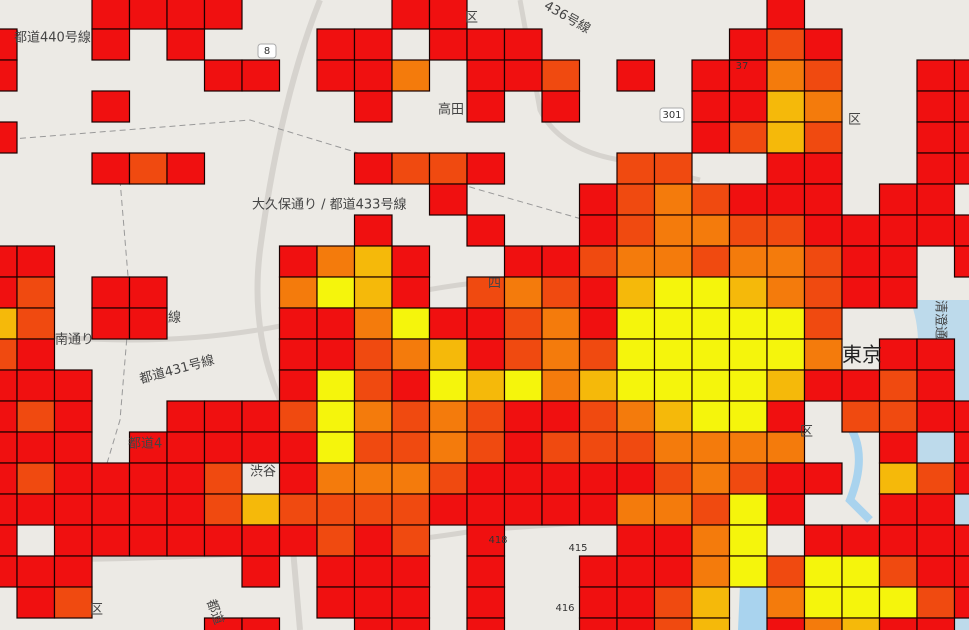 The image size is (969, 630). What do you see at coordinates (174, 318) in the screenshot?
I see `road-label: 線` at bounding box center [174, 318].